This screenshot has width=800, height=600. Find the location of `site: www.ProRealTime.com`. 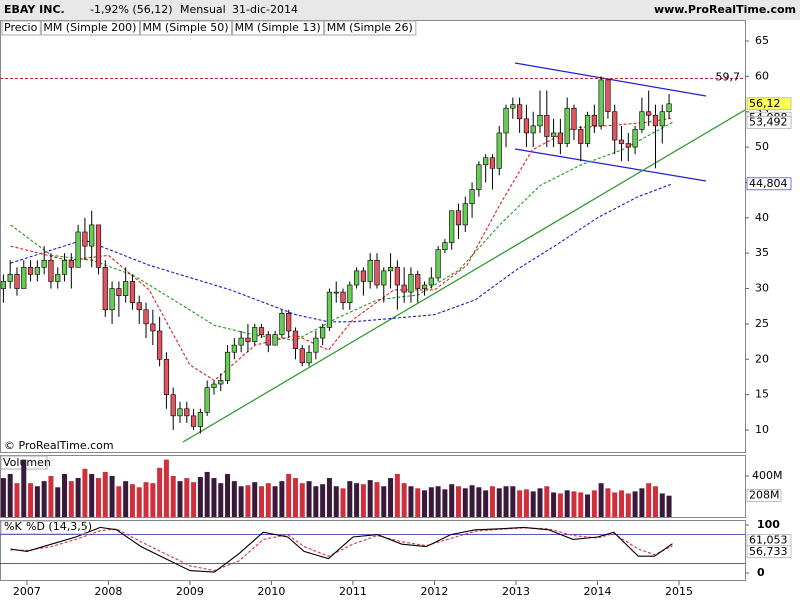

site: www.ProRealTime.com is located at coordinates (725, 9).